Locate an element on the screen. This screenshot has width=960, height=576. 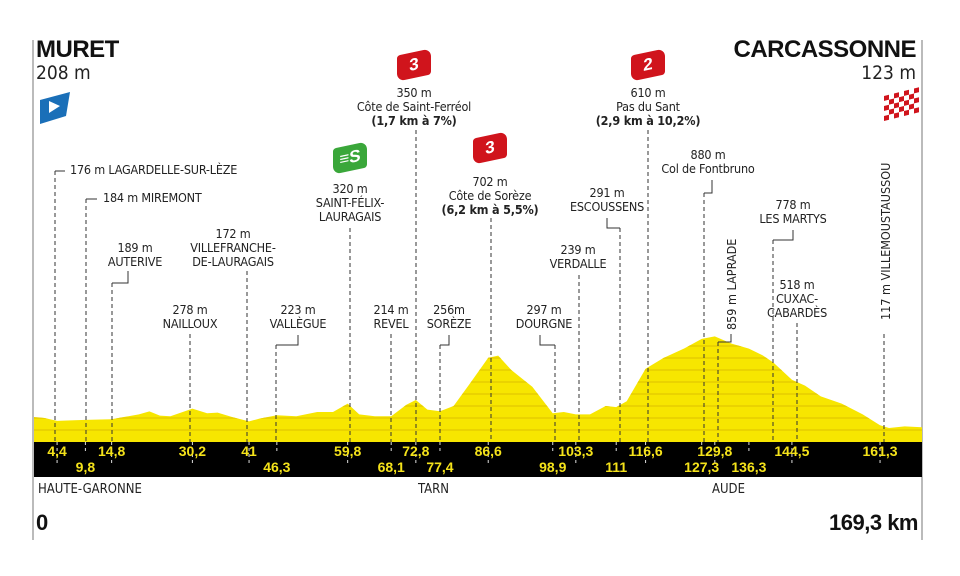
annotation-label: 278 m NAILLOUX is located at coordinates (190, 317).